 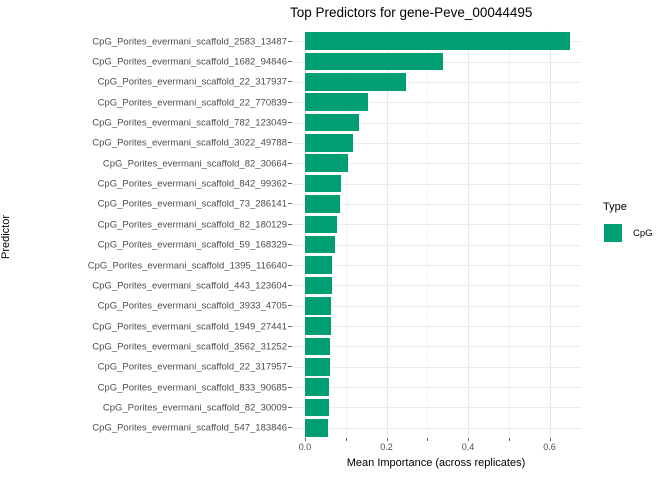 I want to click on chart-title: Top Predictors for gene-Peve_00044495, so click(x=411, y=12).